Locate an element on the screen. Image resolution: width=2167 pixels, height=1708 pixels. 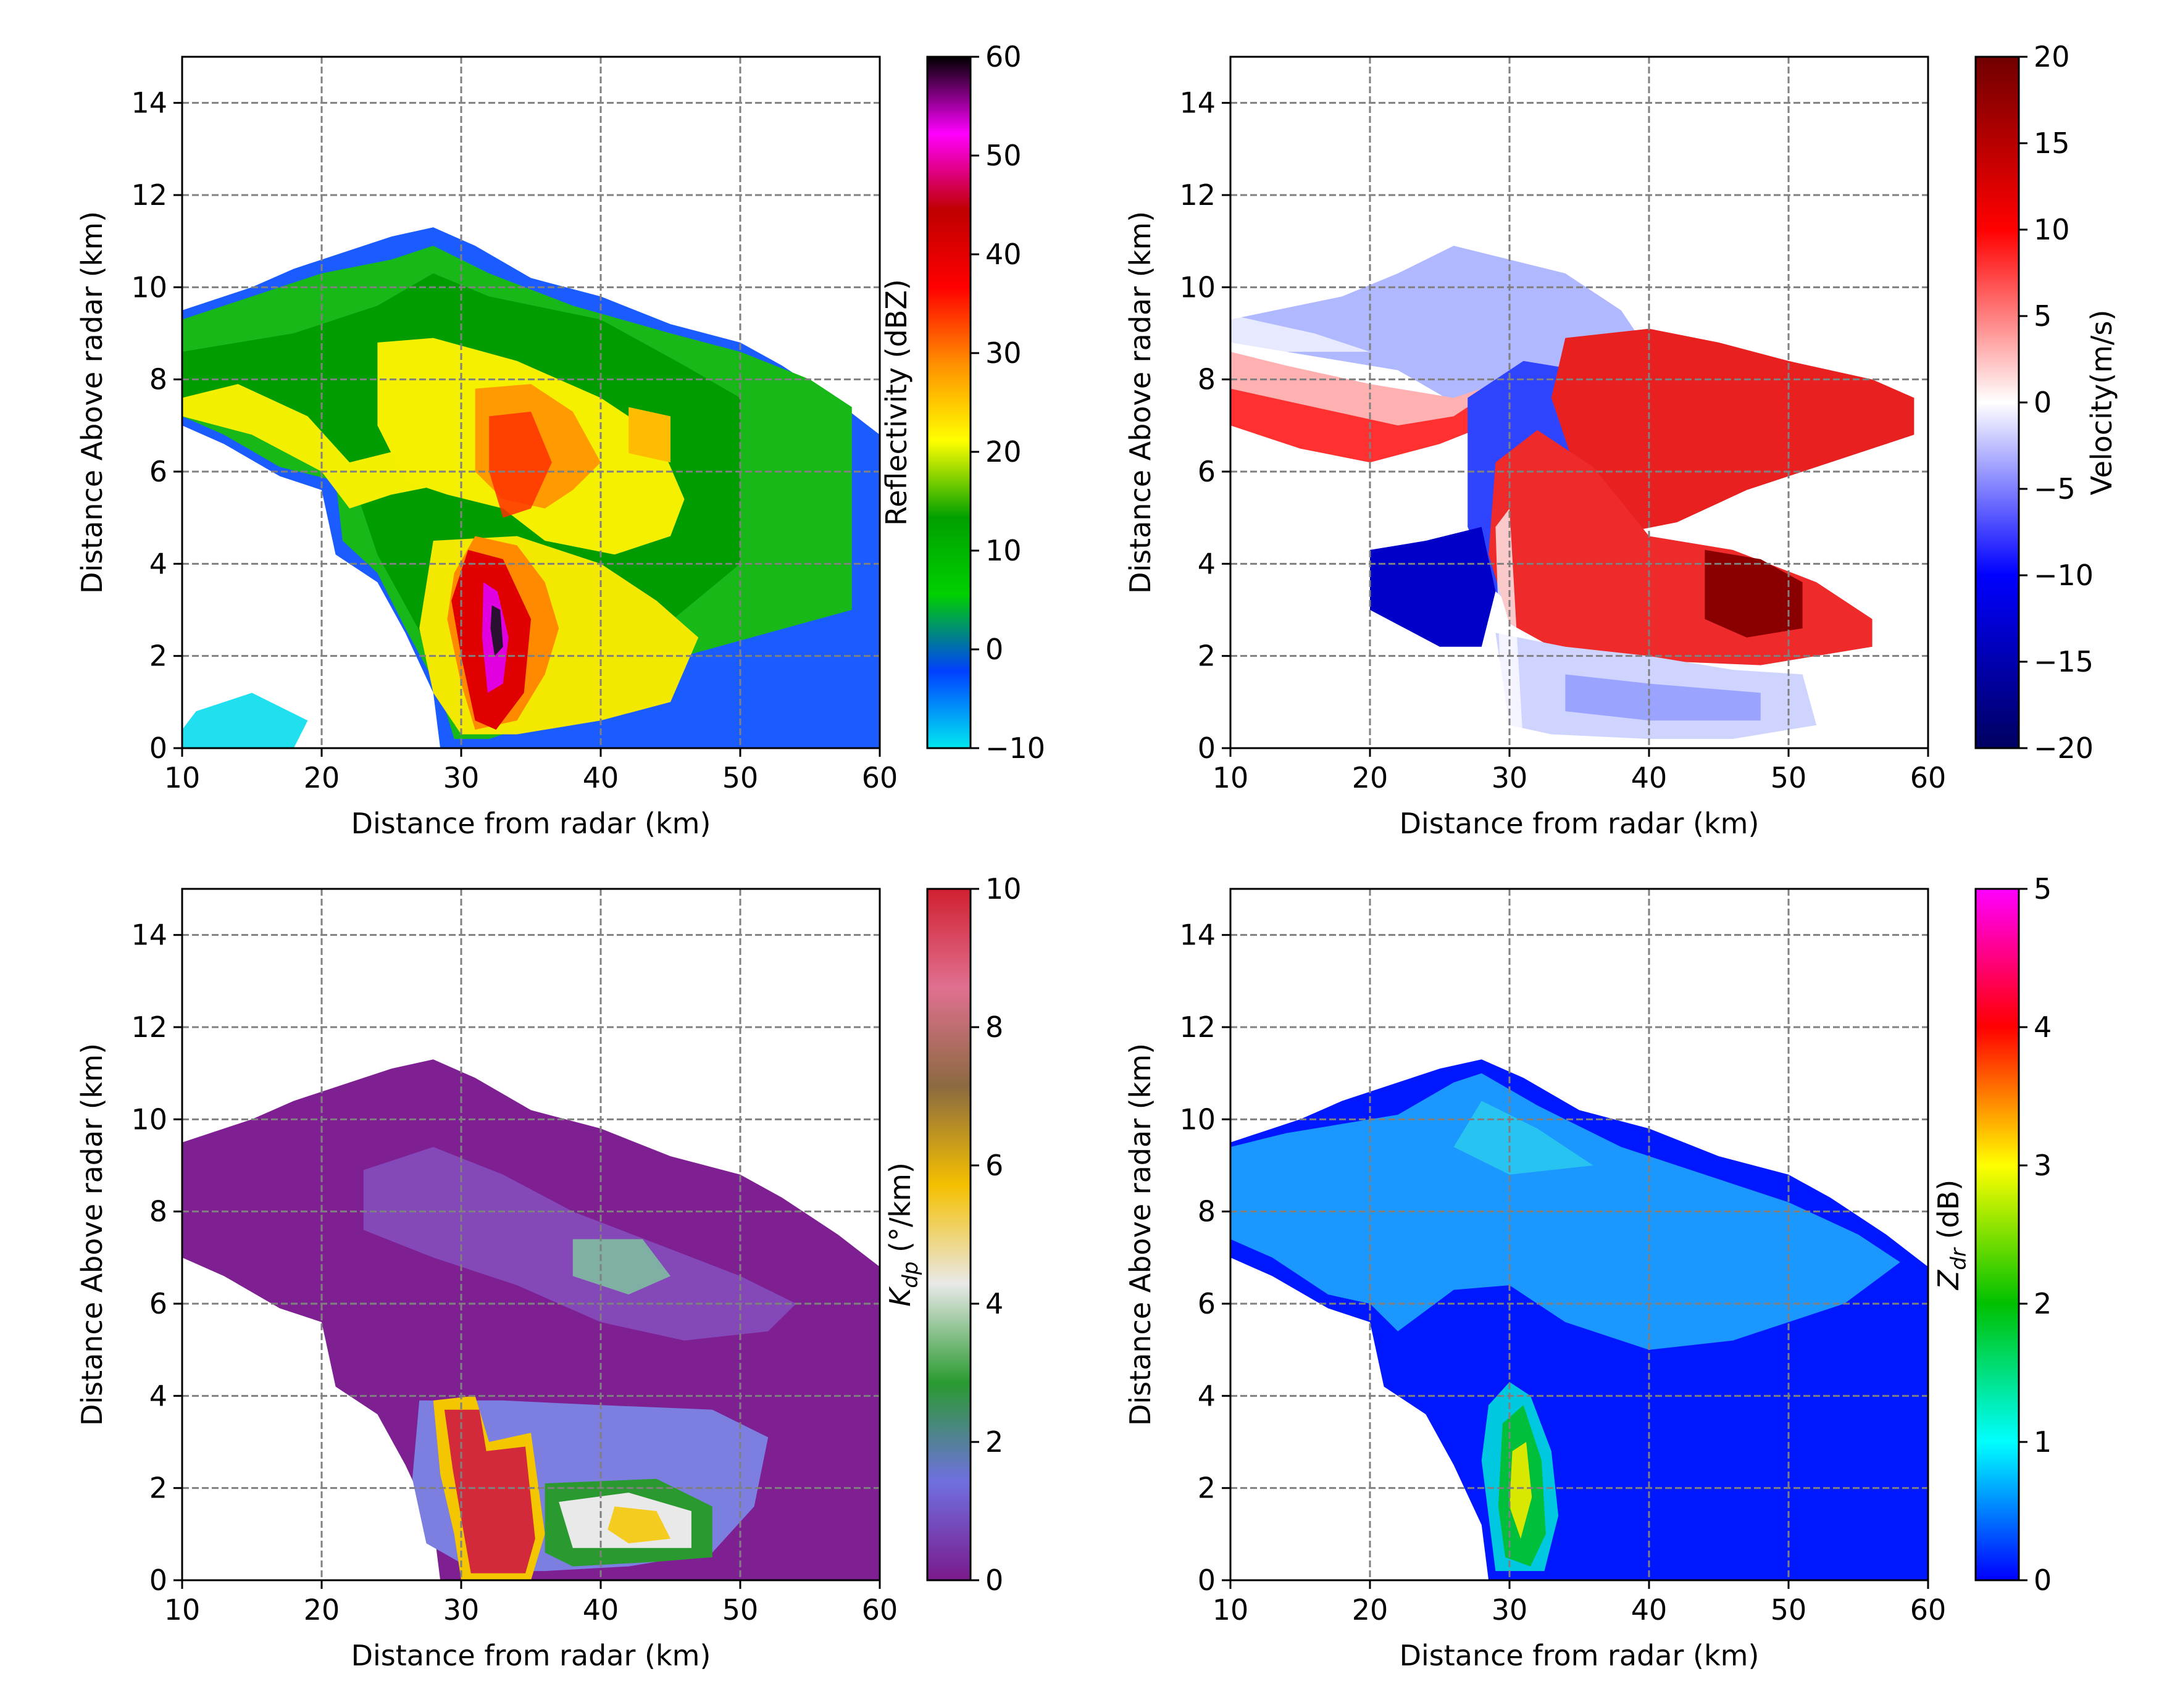
colorbar-label-main: Z is located at coordinates (1948, 1280).